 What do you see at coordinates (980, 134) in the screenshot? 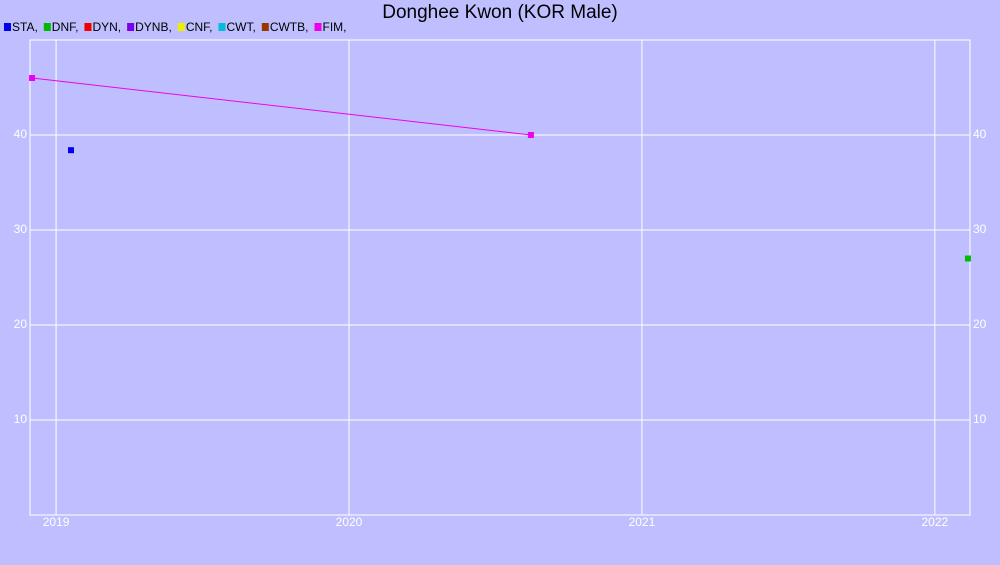
I see `y-tick-label-right: 40` at bounding box center [980, 134].